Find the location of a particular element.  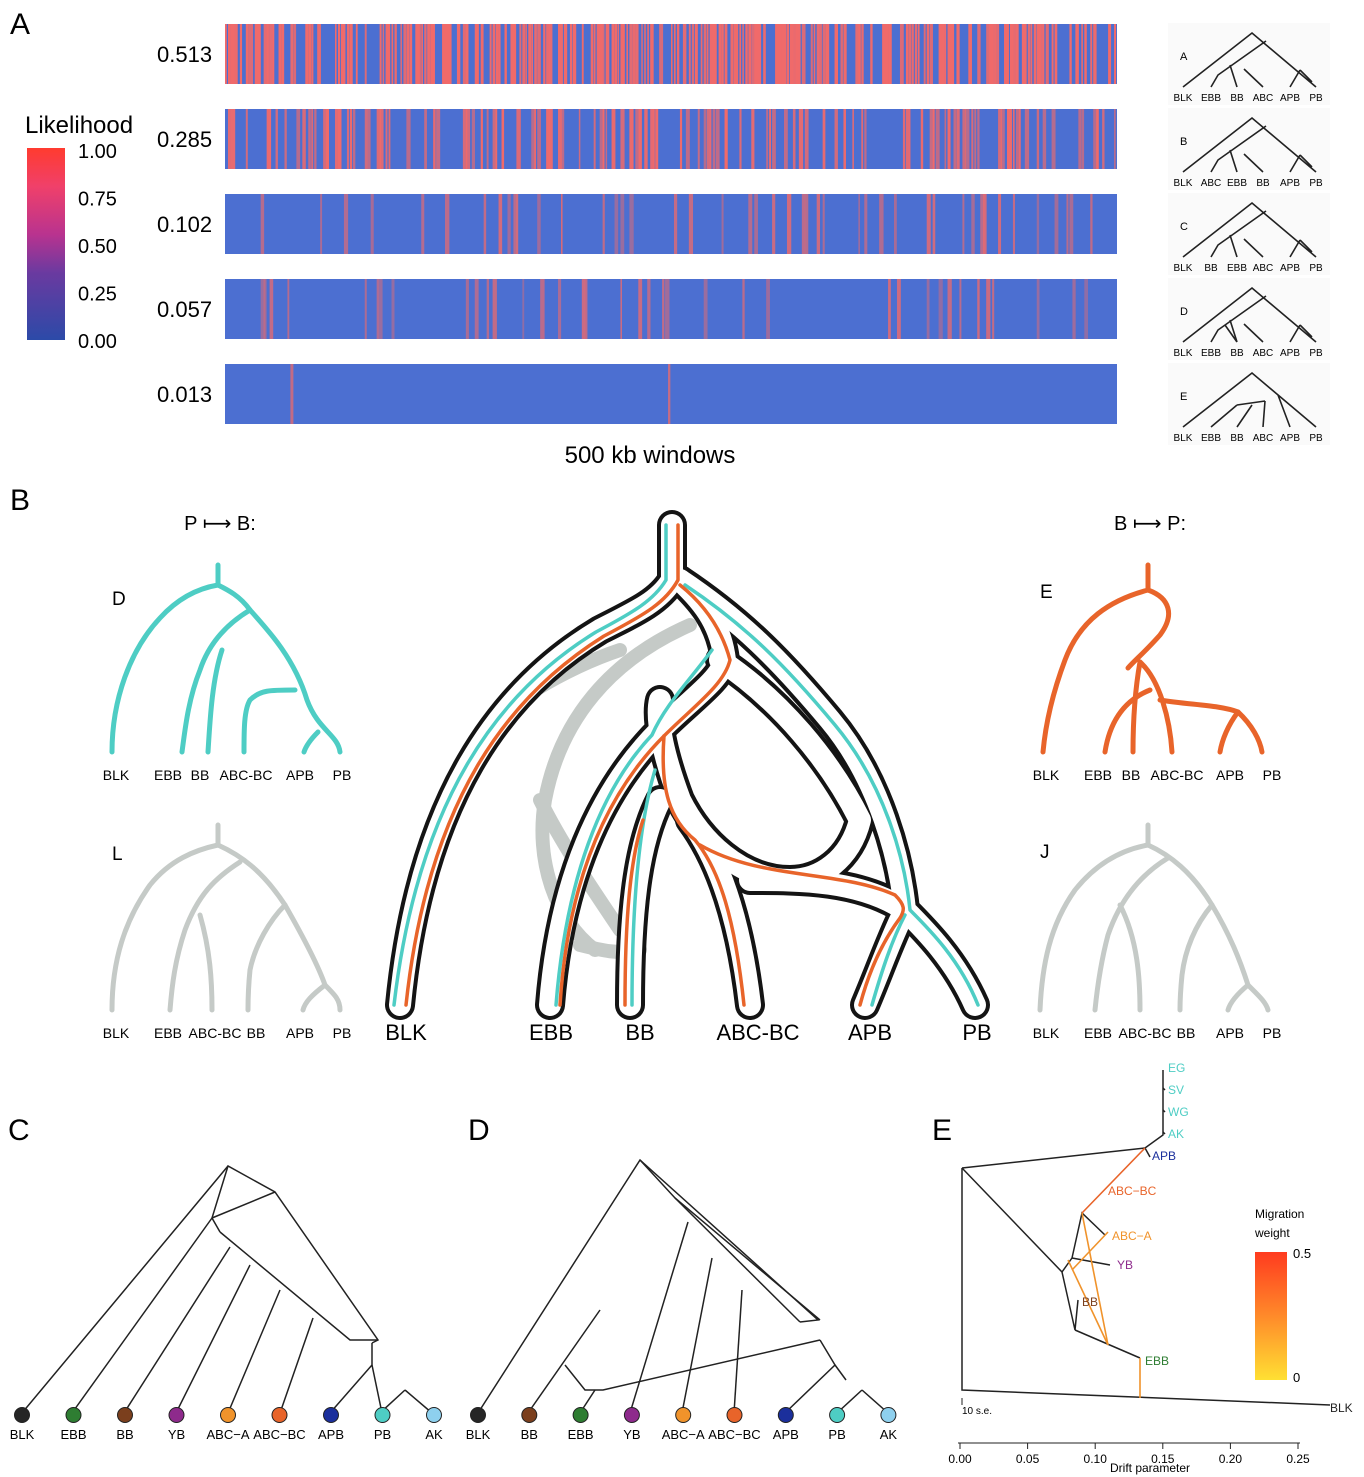

panel-letter-e: E is located at coordinates (942, 1130).